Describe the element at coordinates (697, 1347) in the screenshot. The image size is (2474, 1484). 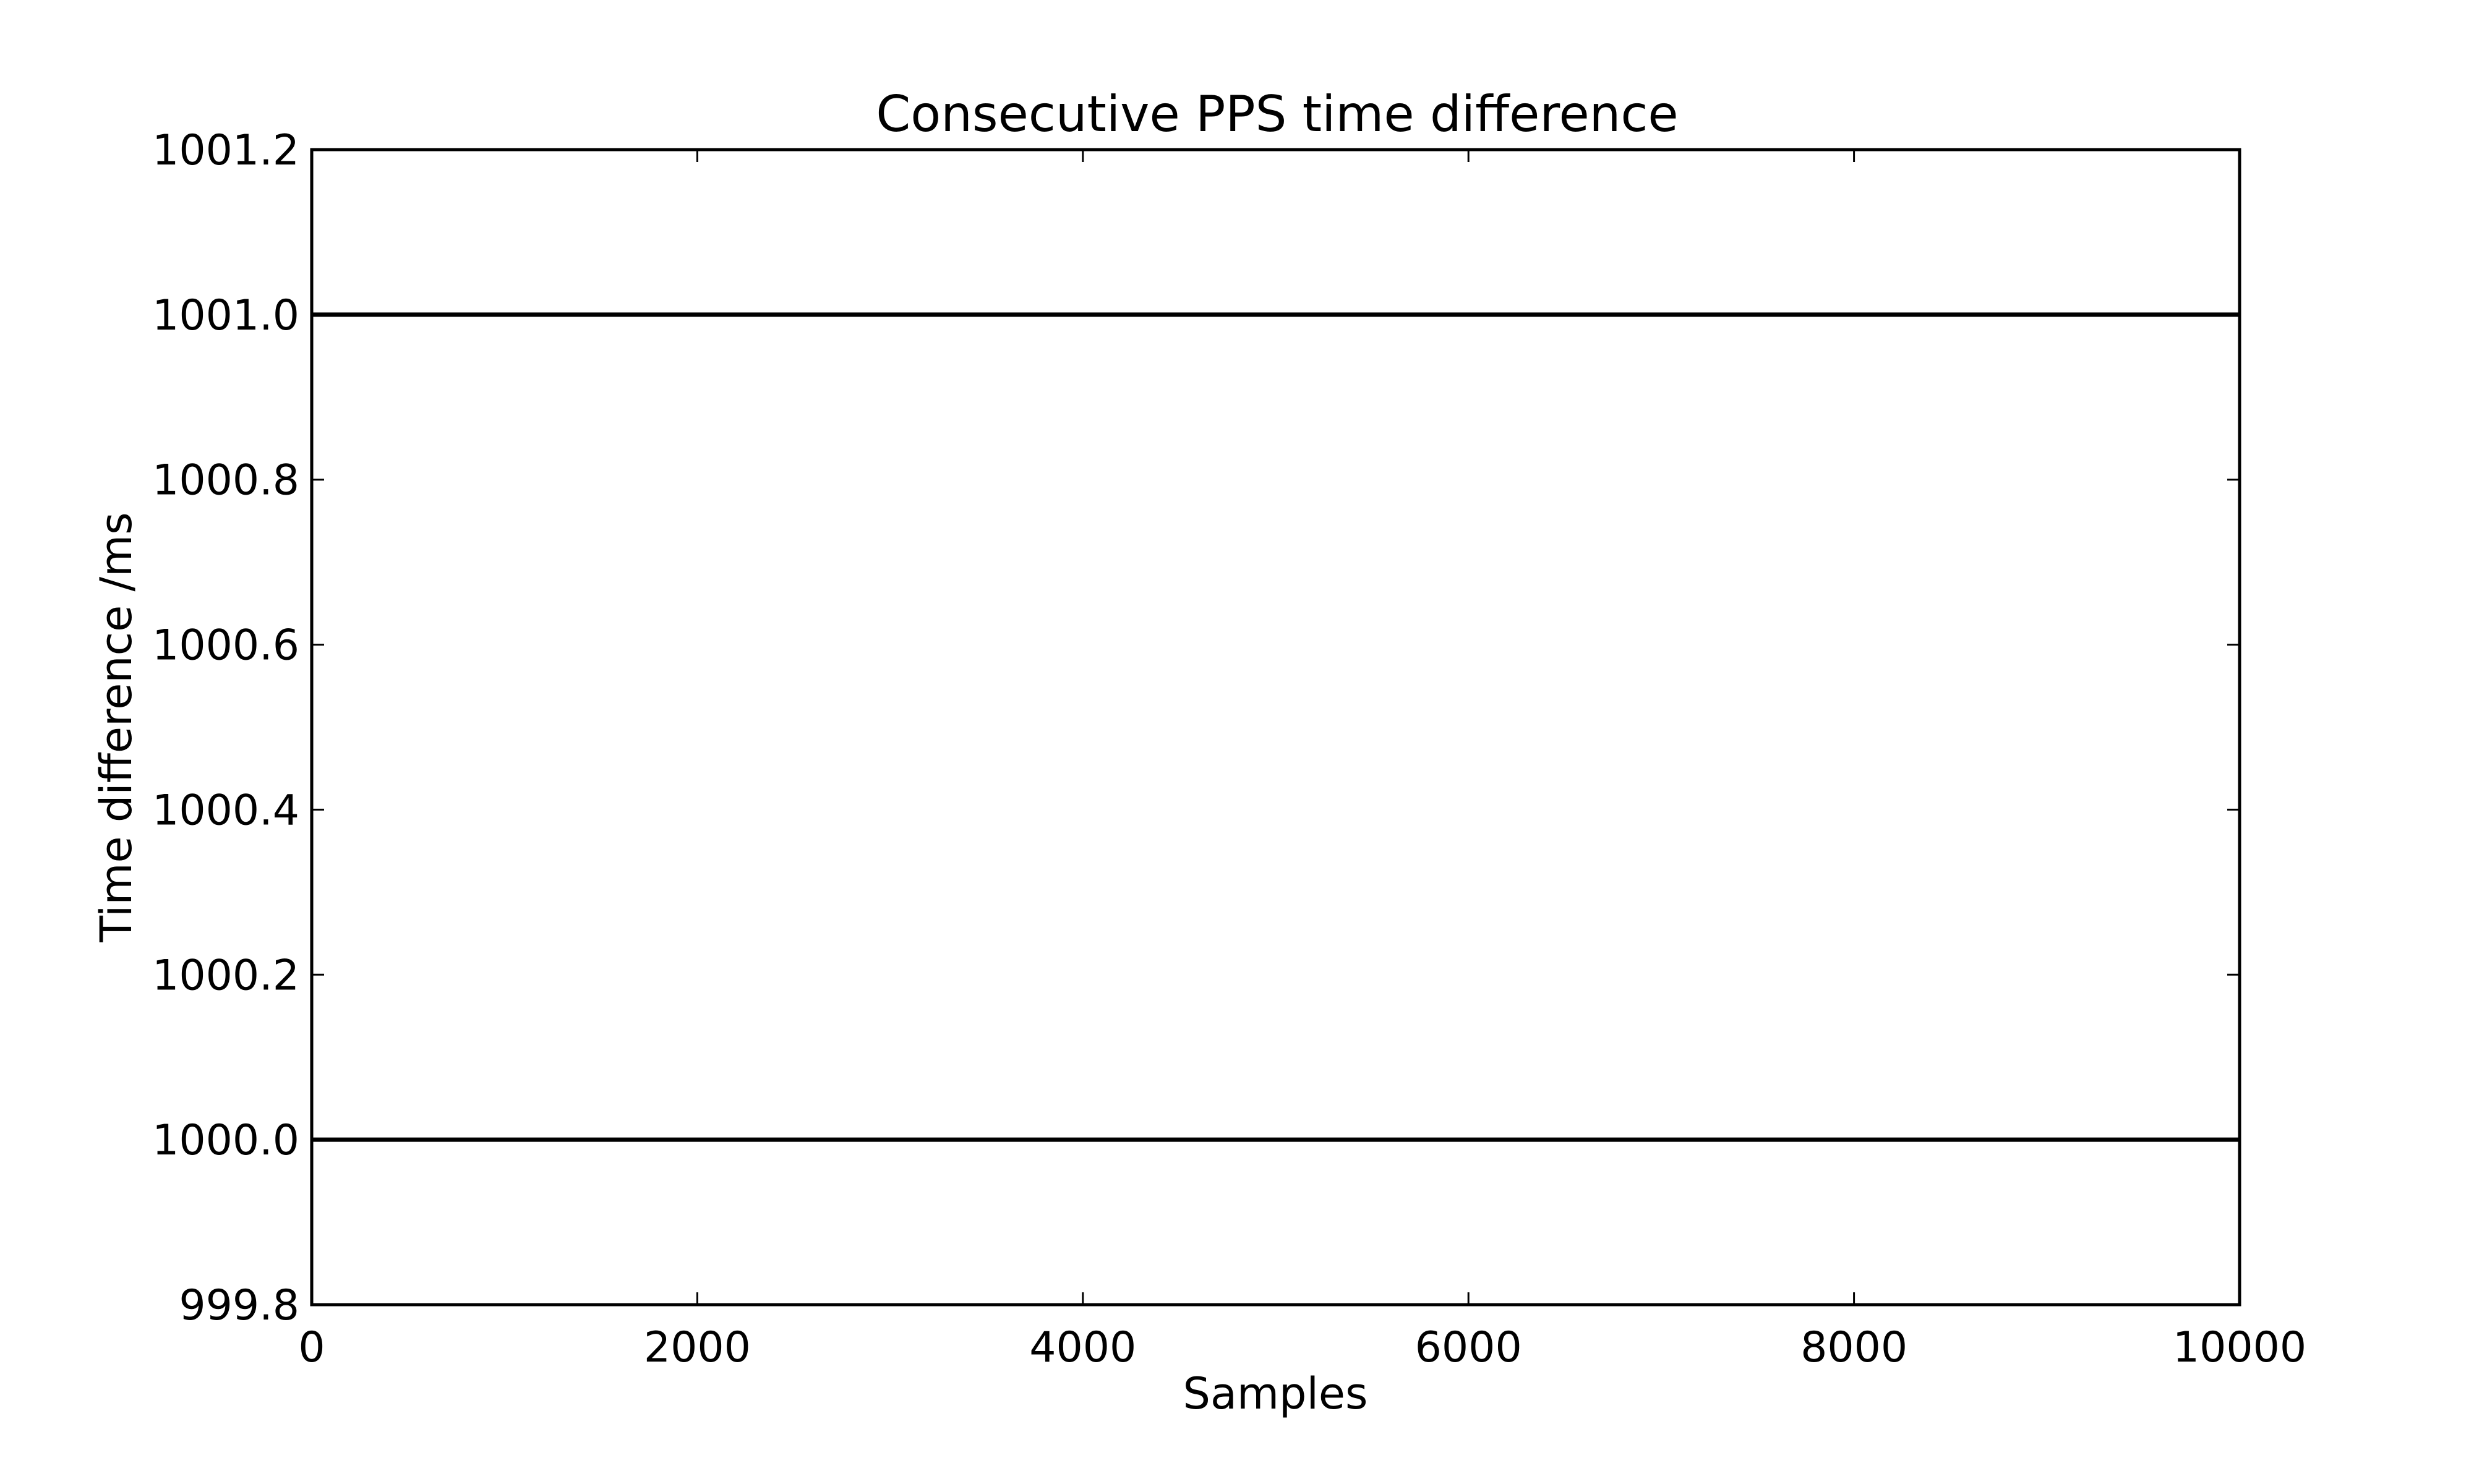
I see `x-tick-label: 2000` at that location.